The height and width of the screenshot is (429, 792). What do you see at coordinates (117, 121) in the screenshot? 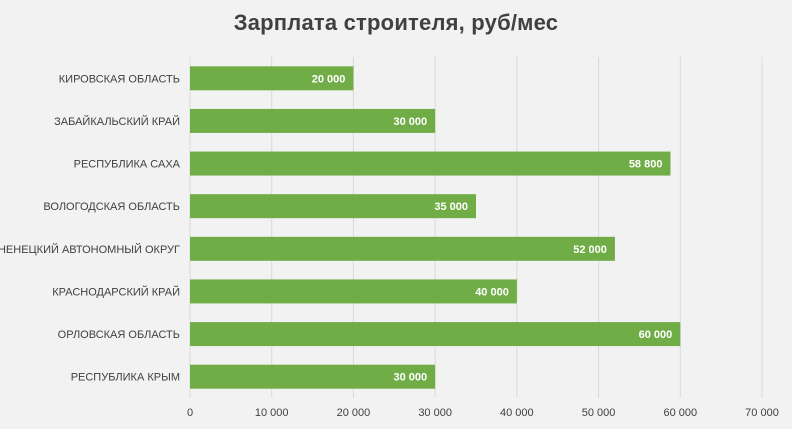
I see `category-label: ЗАБАЙКАЛЬСКИЙ КРАЙ` at bounding box center [117, 121].